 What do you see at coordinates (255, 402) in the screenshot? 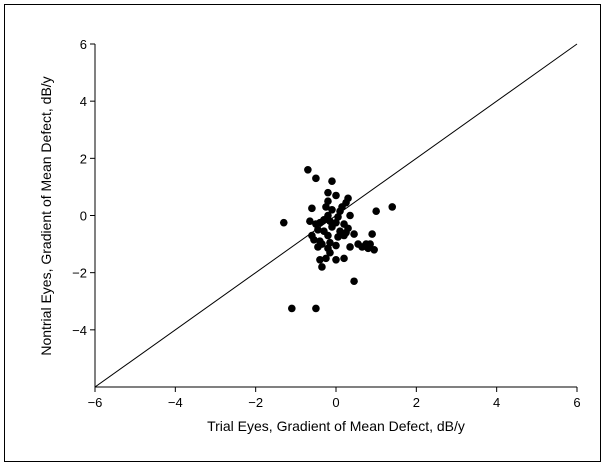
I see `x-tick-label: −2` at bounding box center [255, 402].